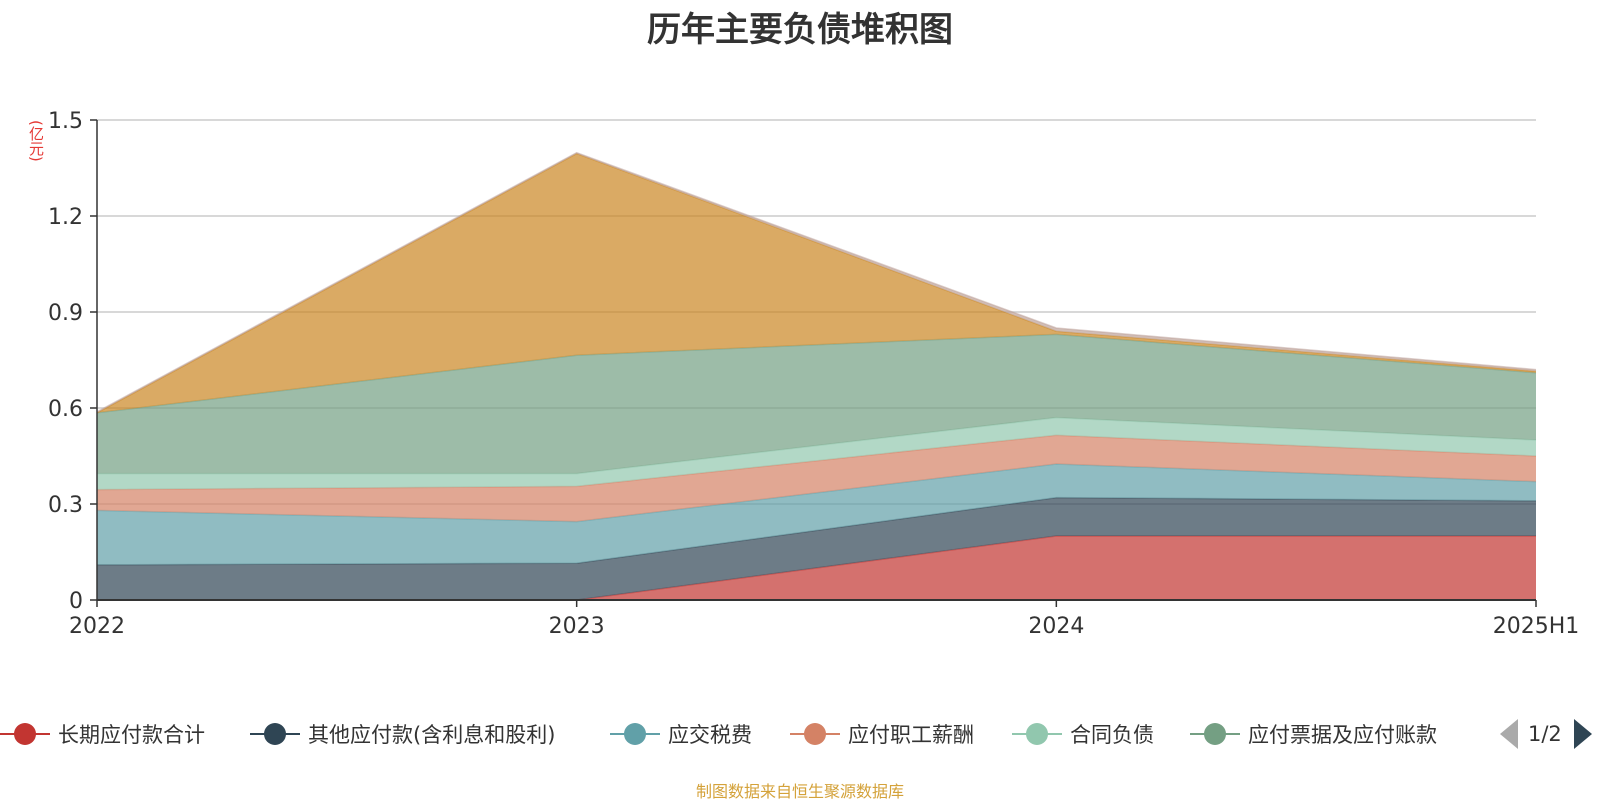 The image size is (1600, 802). Describe the element at coordinates (131, 735) in the screenshot. I see `legend-label: 长期应付款合计` at that location.